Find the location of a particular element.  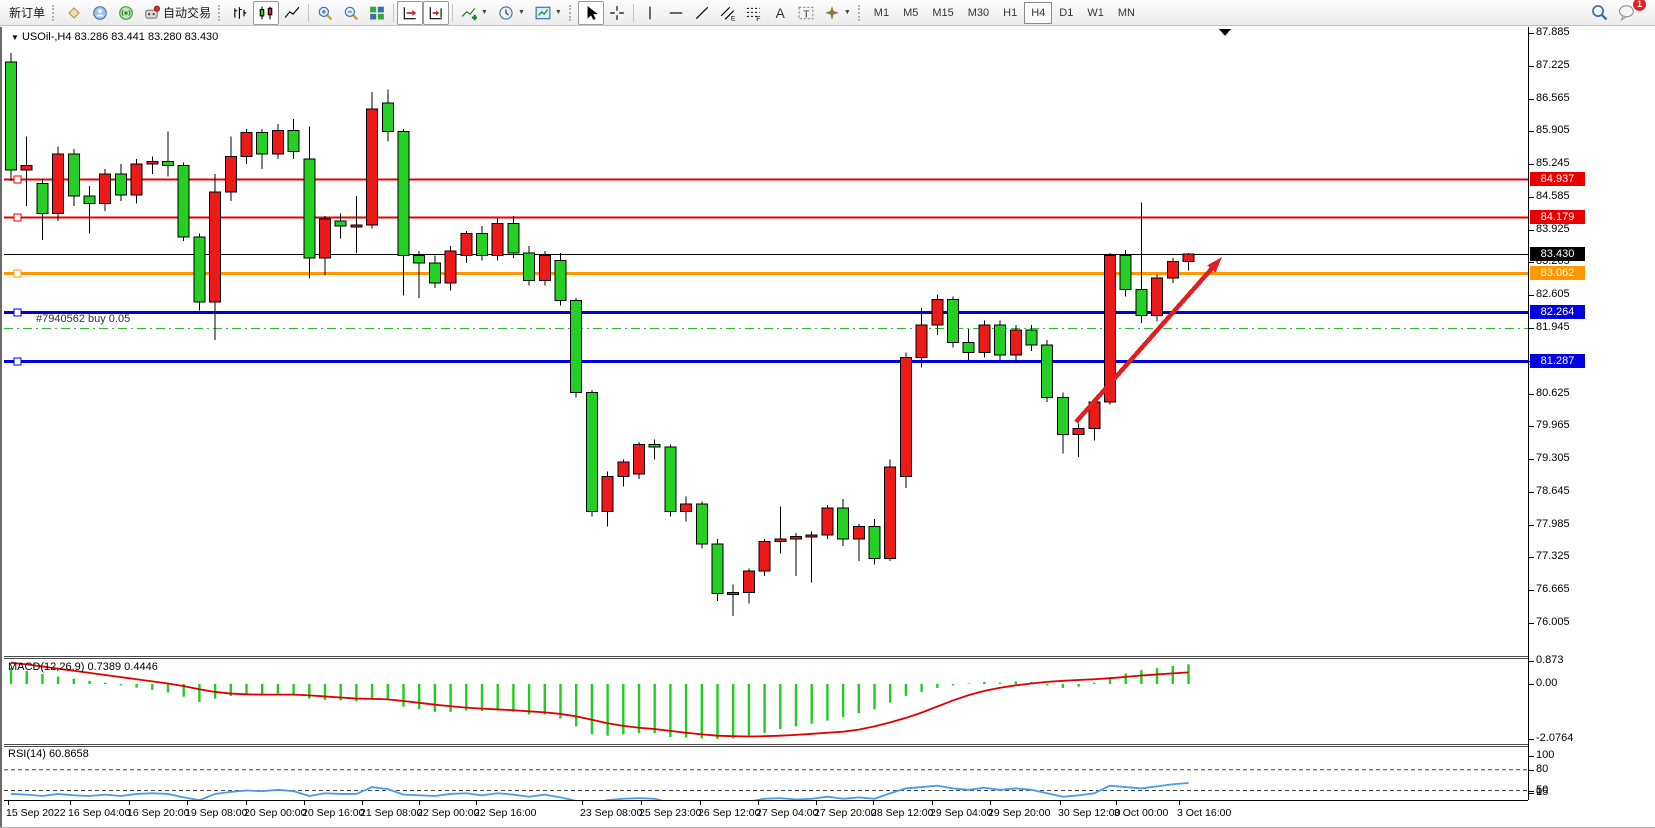

text-label-button: T is located at coordinates (806, 13).